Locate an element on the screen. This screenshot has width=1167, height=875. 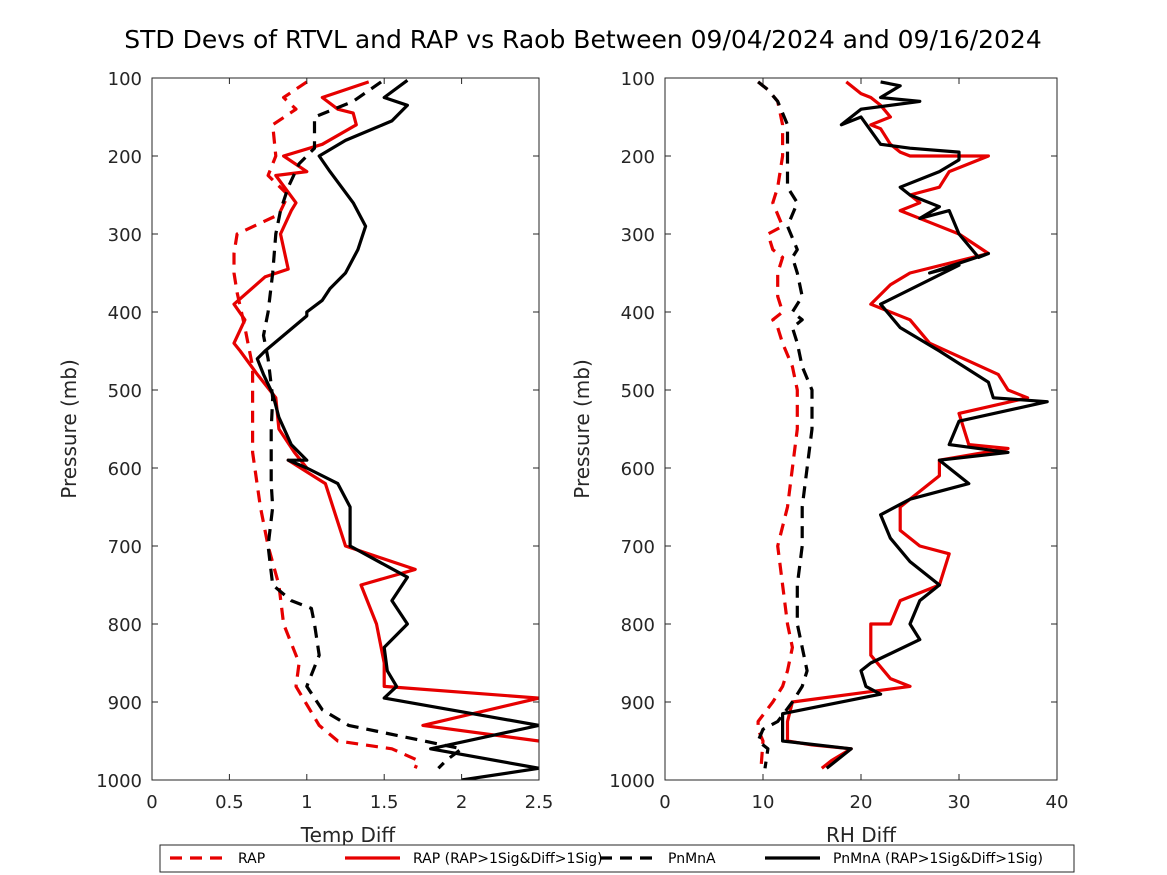
rh-ytick-label: 400 is located at coordinates (638, 313).